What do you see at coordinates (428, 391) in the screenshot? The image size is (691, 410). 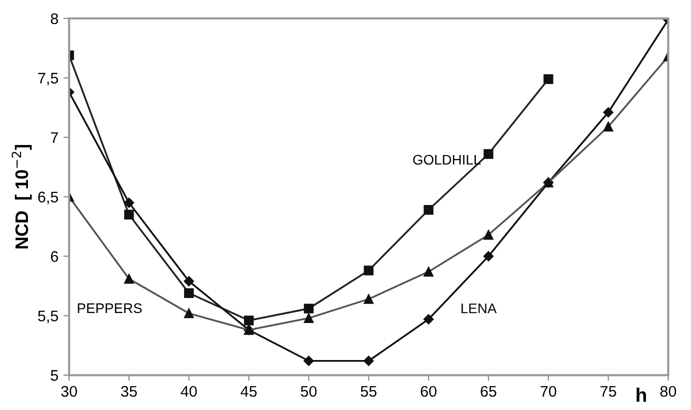 I see `x-tick-label: 60` at bounding box center [428, 391].